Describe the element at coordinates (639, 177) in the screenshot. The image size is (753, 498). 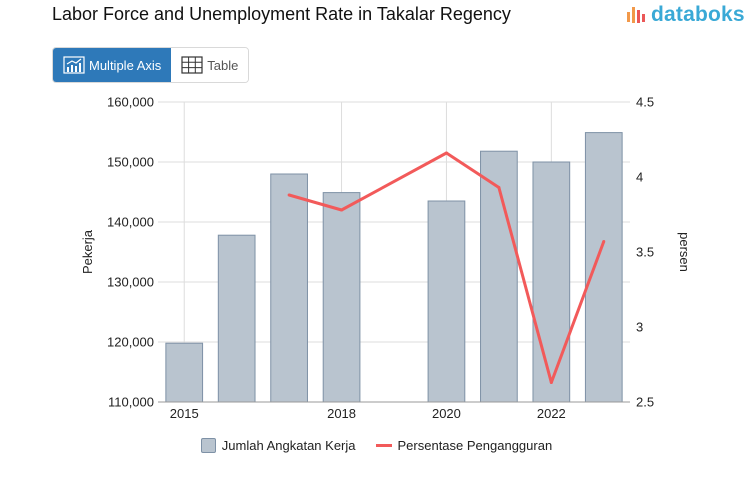
I see `y-tick-label-right: 4` at that location.